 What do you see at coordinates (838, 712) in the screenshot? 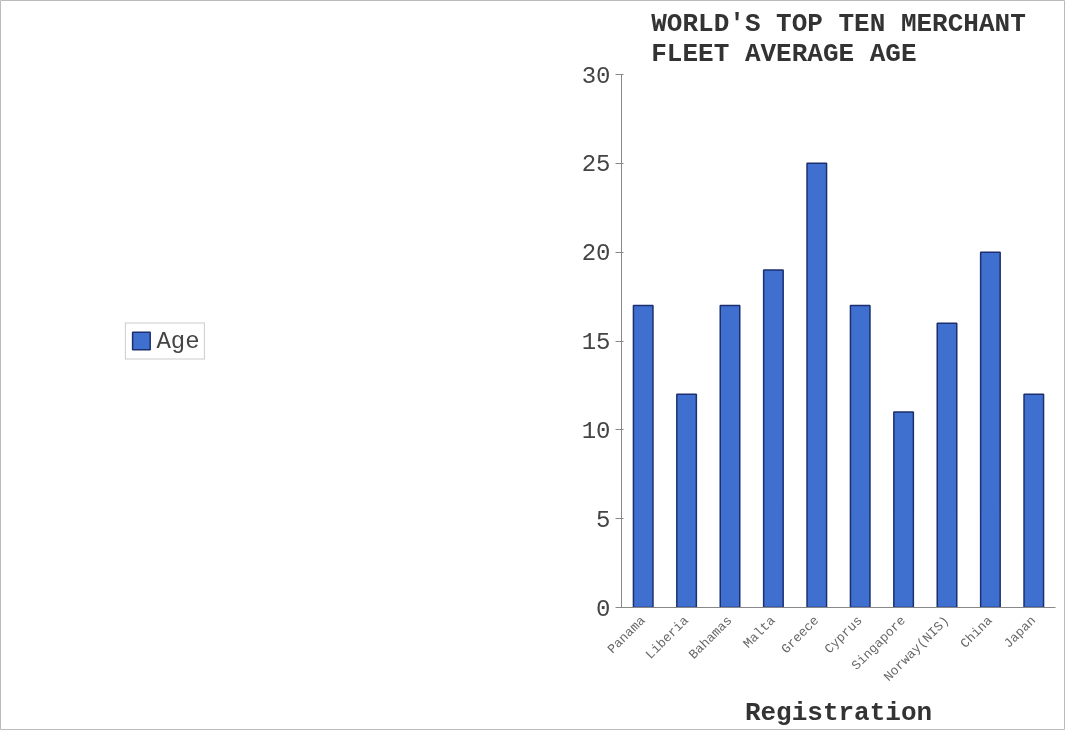
I see `x-axis-title: Registration` at bounding box center [838, 712].